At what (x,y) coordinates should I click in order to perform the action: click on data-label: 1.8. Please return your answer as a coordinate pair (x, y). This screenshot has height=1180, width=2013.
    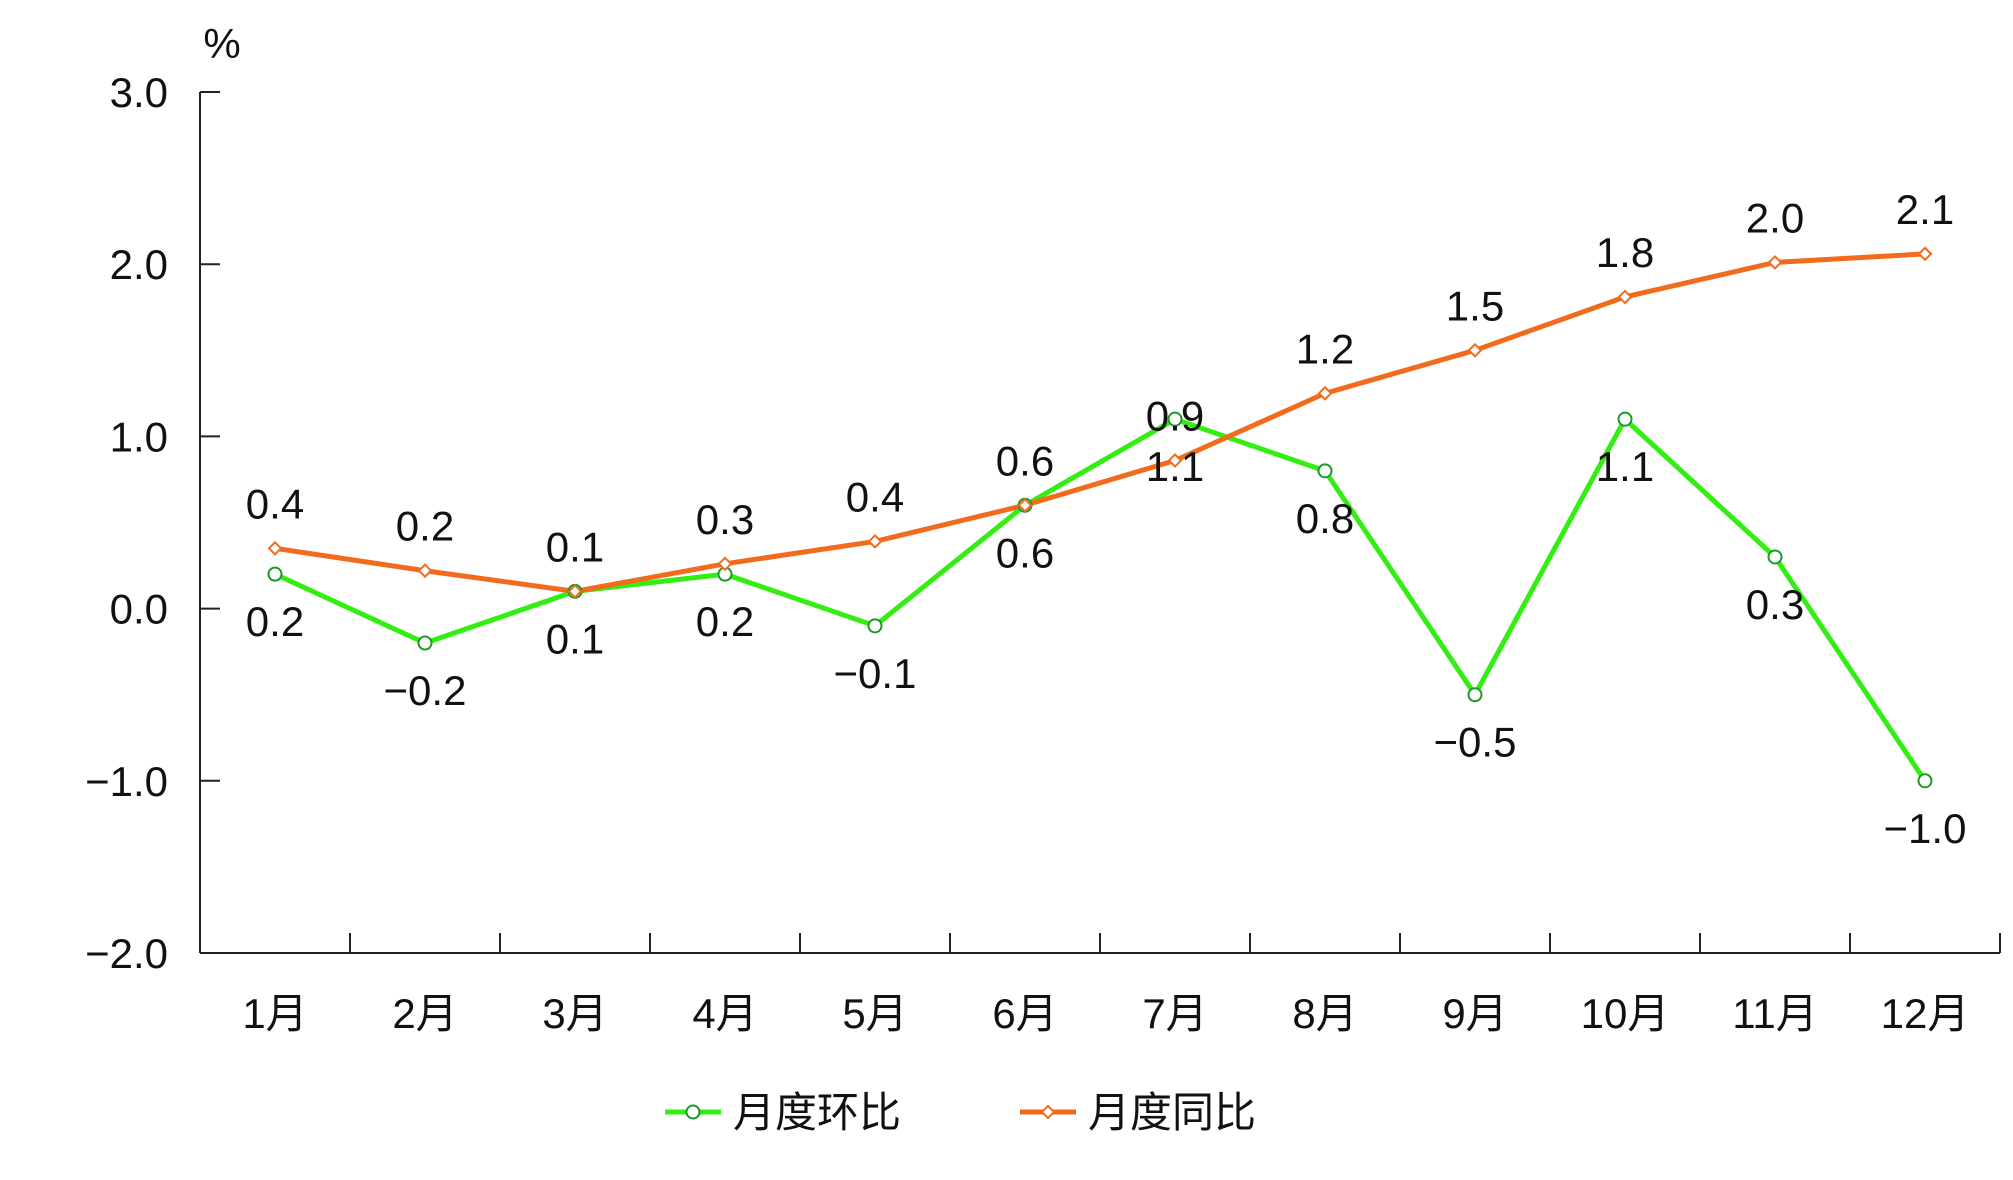
    Looking at the image, I should click on (1625, 252).